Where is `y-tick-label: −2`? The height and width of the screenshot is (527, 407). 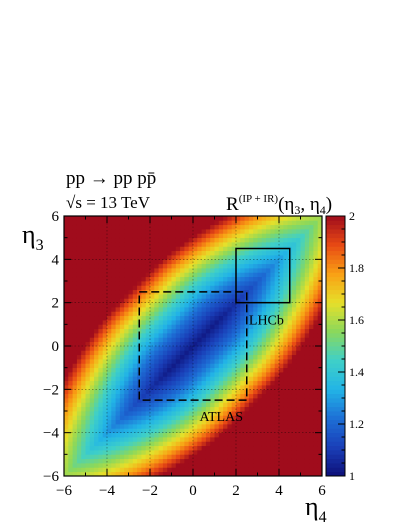 y-tick-label: −2 is located at coordinates (51, 390).